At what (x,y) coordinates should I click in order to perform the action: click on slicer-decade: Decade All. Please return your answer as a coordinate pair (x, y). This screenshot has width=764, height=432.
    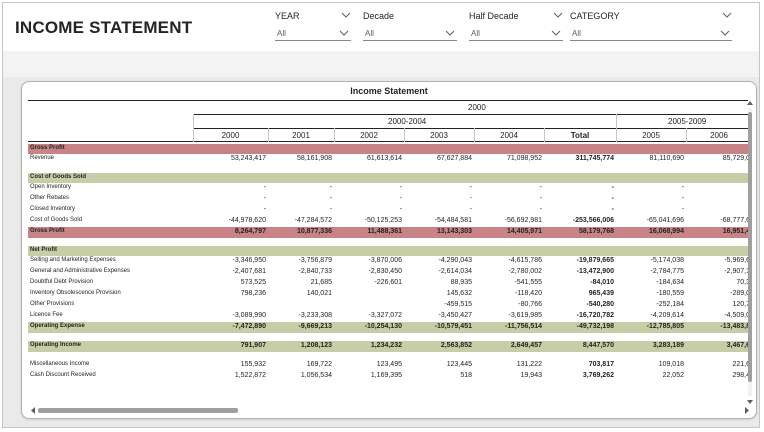
    Looking at the image, I should click on (410, 27).